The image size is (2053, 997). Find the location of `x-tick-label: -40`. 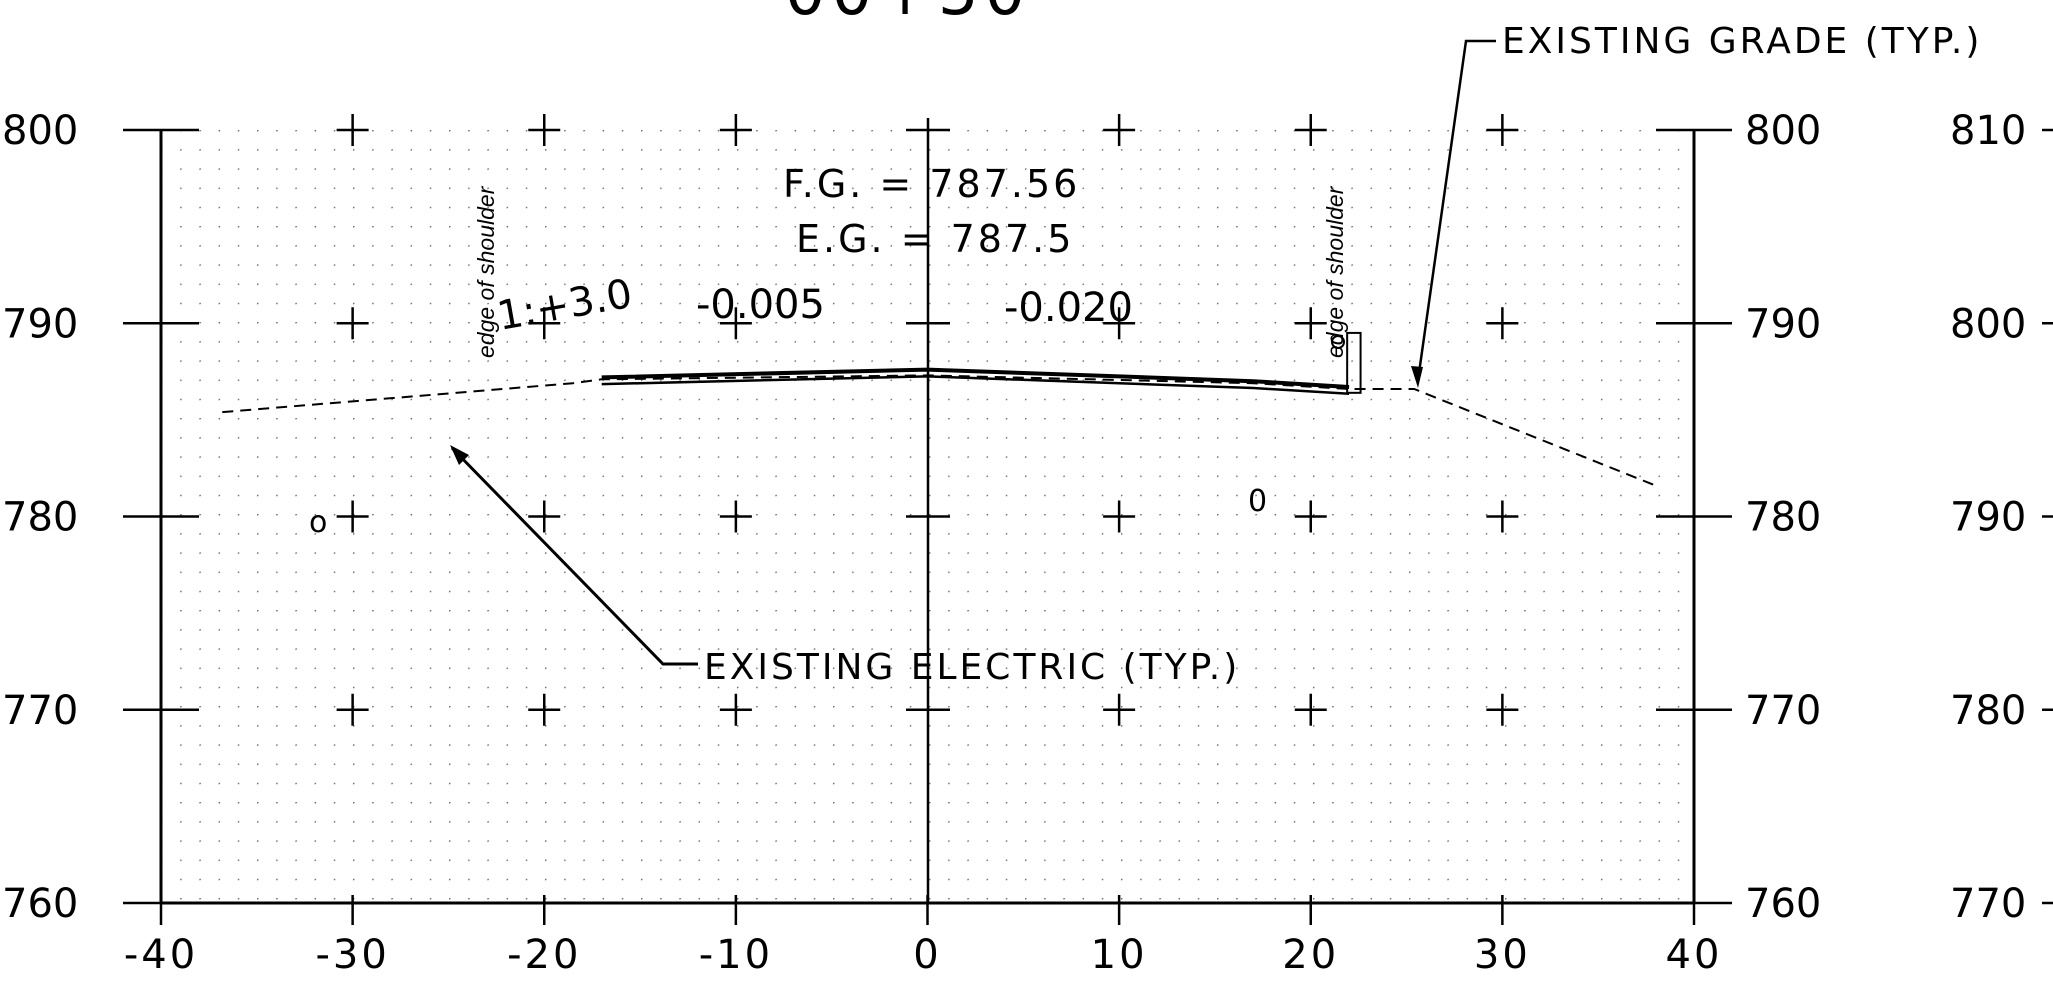

x-tick-label: -40 is located at coordinates (161, 955).